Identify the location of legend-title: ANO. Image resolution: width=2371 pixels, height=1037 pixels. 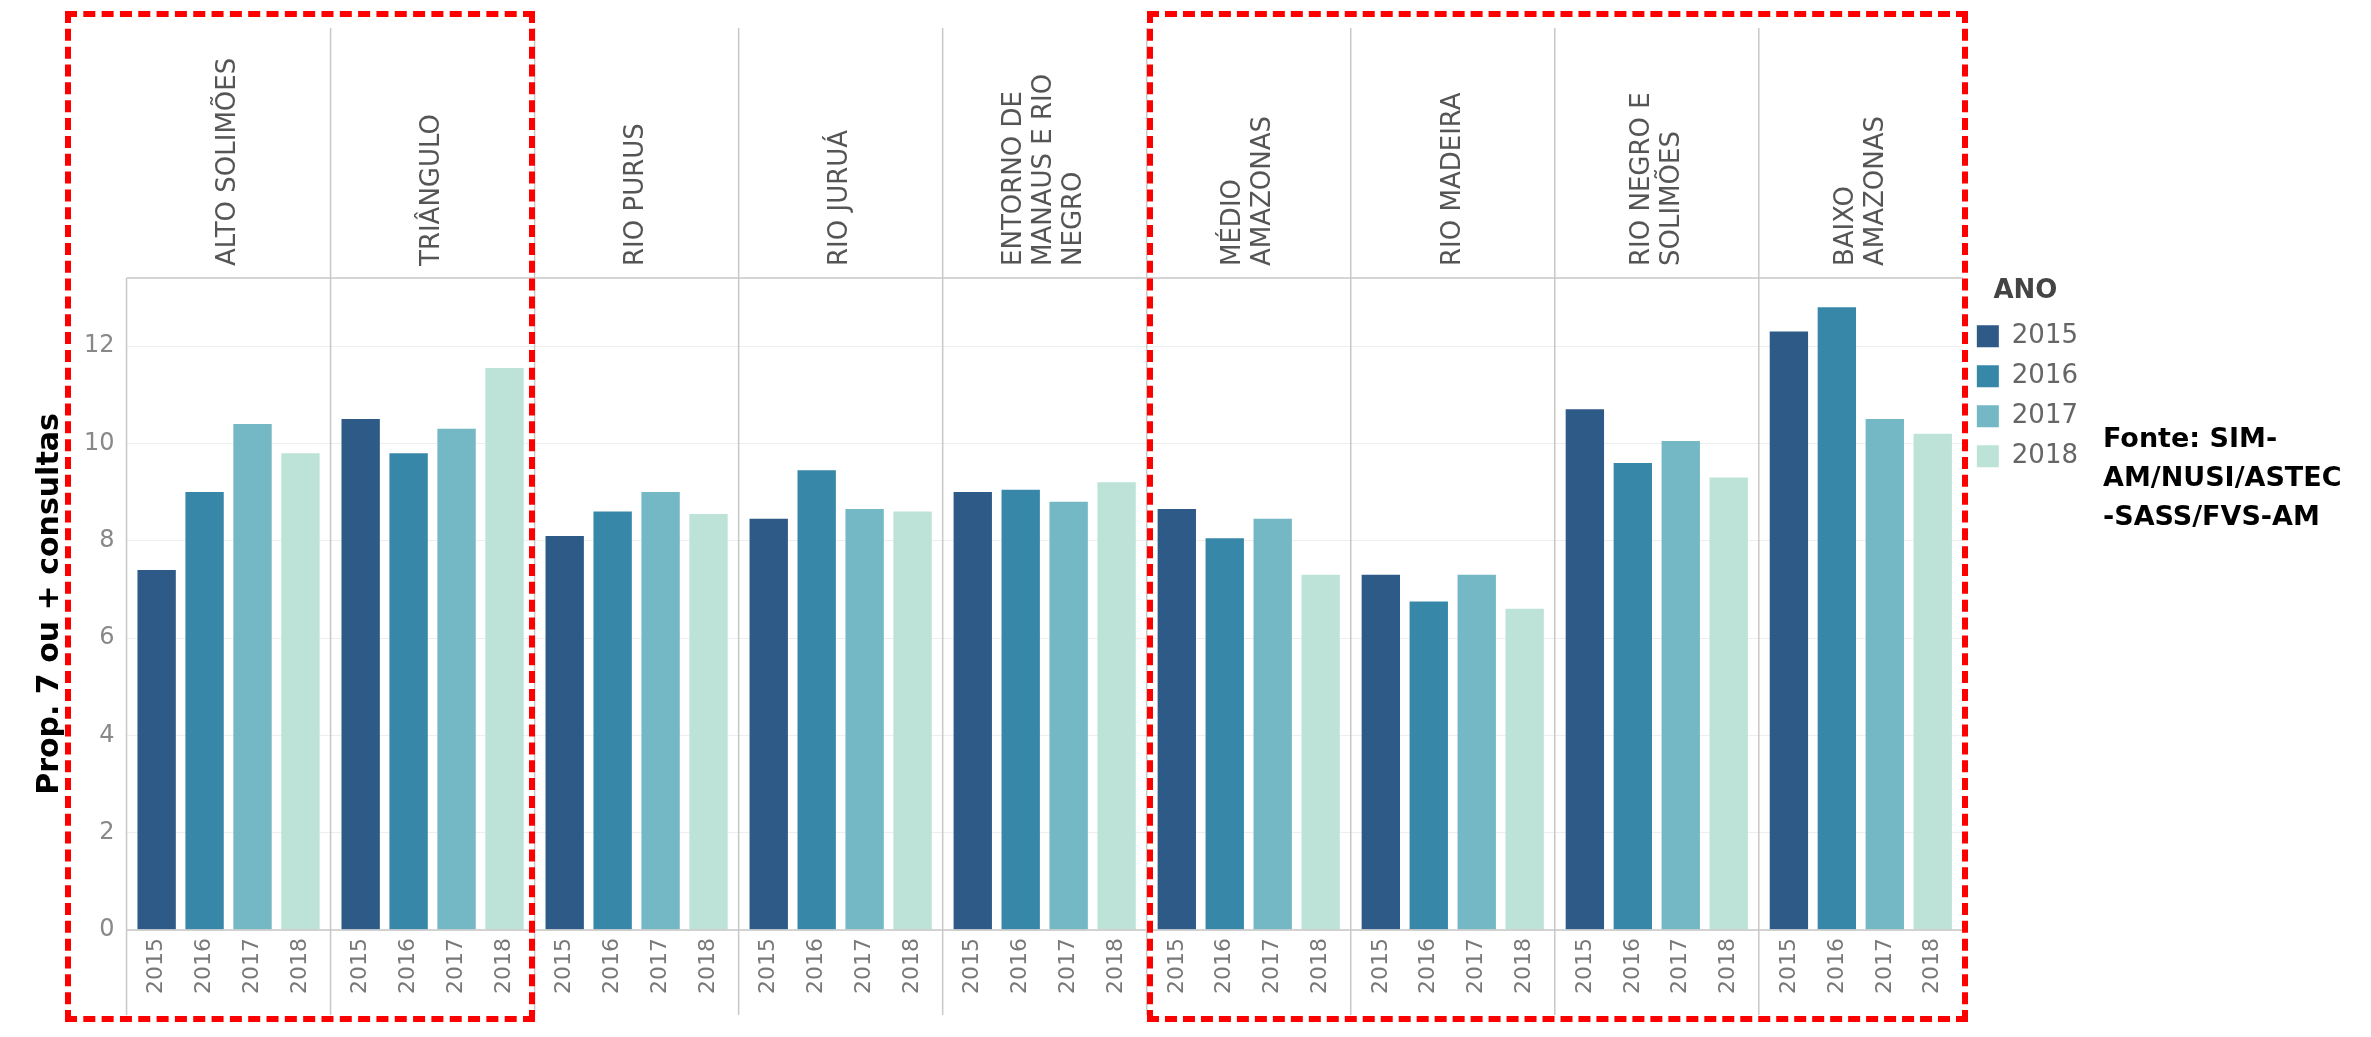
(2025, 288).